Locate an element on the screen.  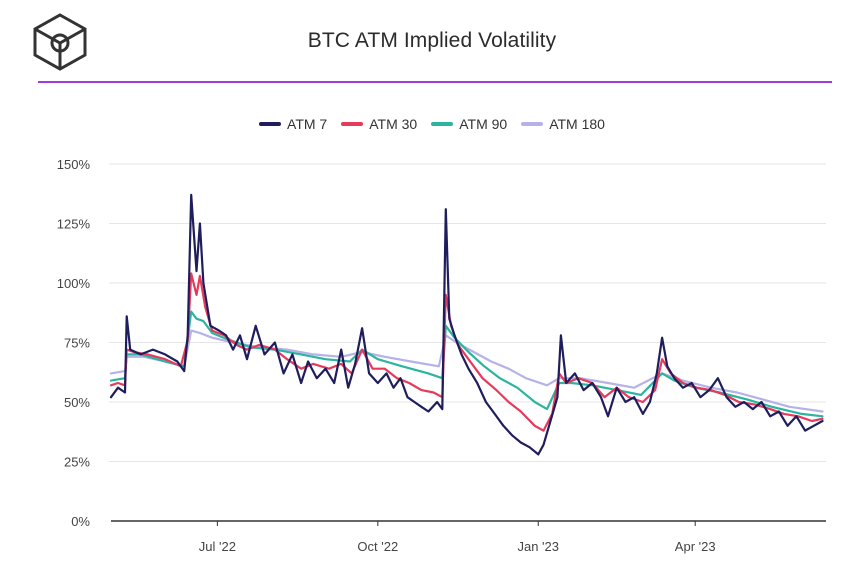
legend-item-atm7: ATM 7 is located at coordinates (293, 124).